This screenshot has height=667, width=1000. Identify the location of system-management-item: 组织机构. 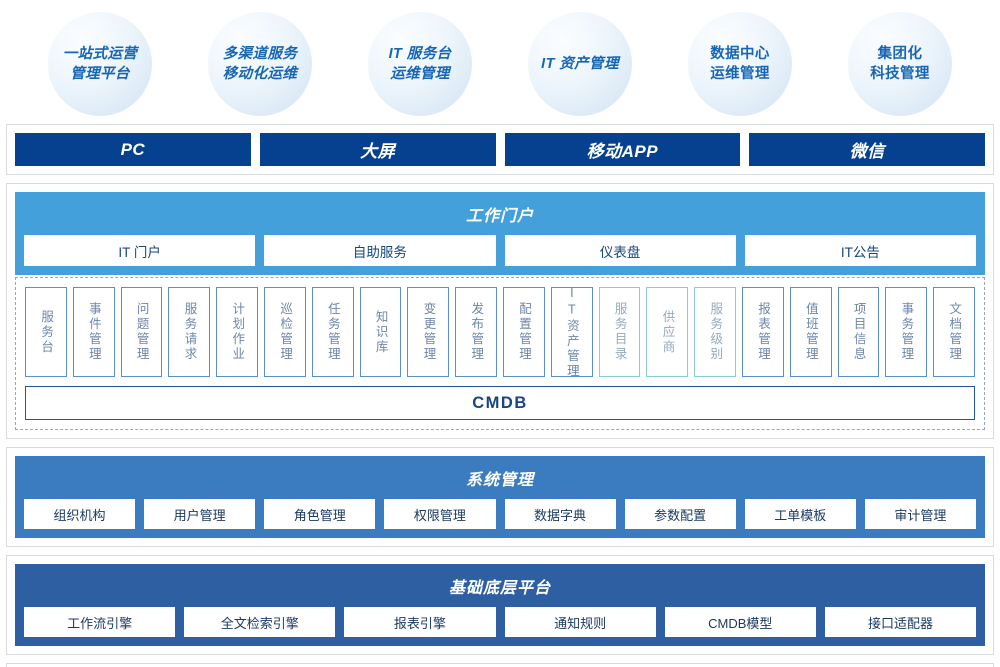
(80, 514).